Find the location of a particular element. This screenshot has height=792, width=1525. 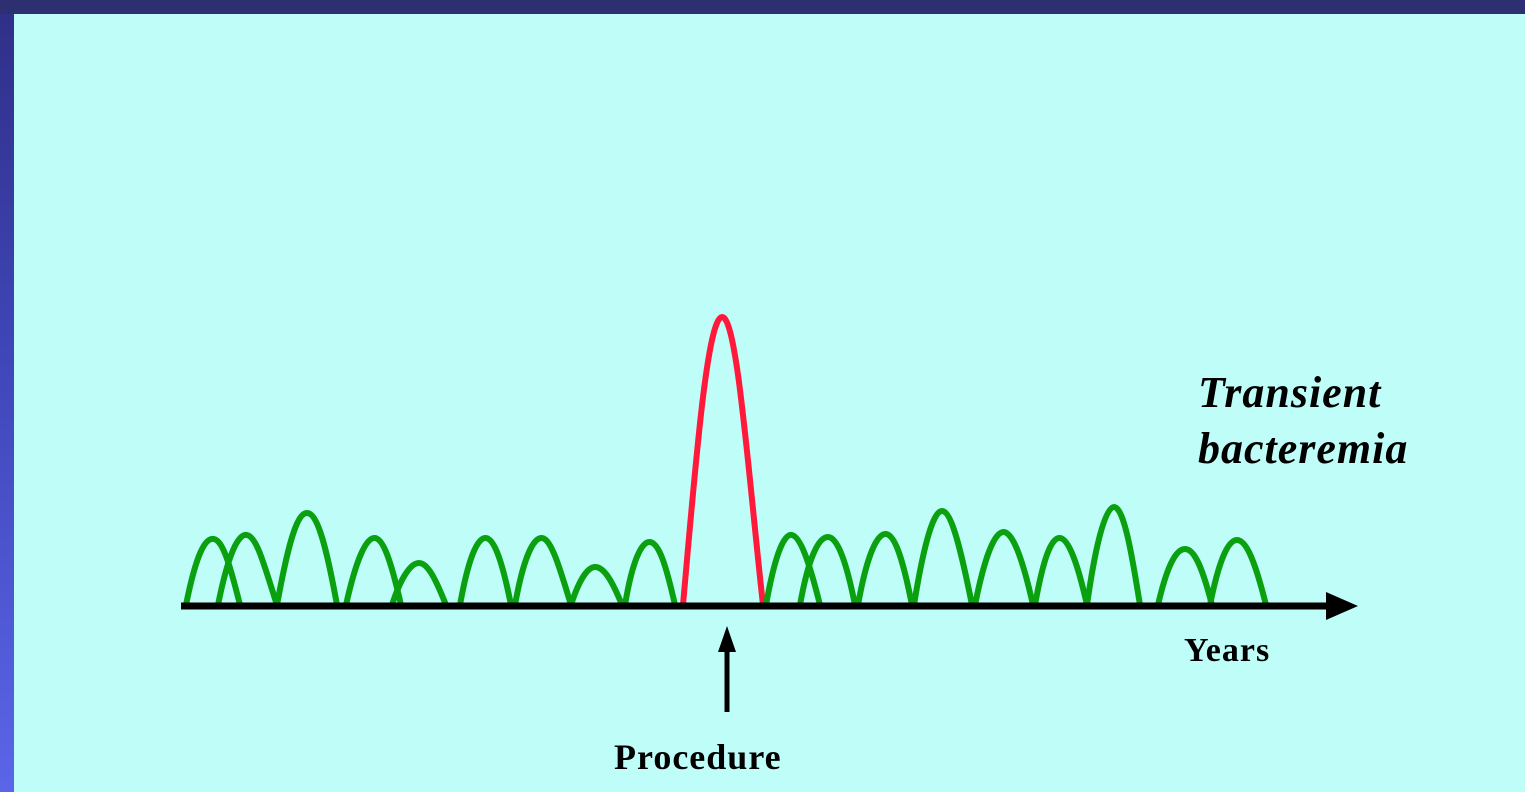

slide-frame-top is located at coordinates (762, 7).